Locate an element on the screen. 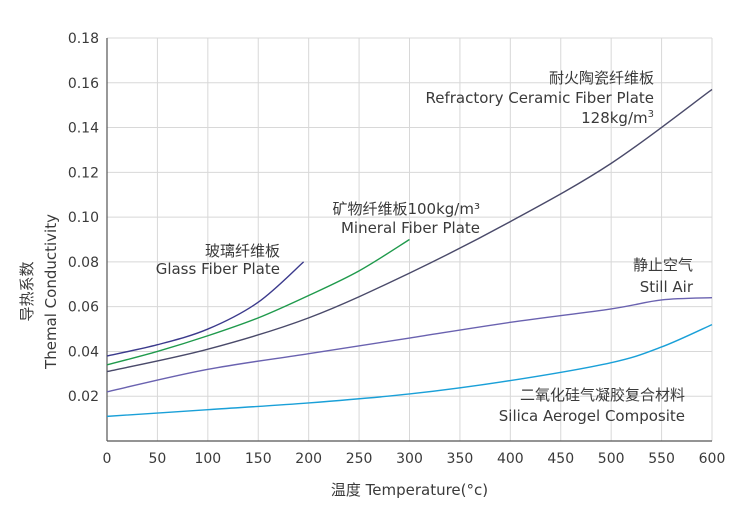 Image resolution: width=730 pixels, height=518 pixels. x-tick-label: 350 is located at coordinates (460, 459).